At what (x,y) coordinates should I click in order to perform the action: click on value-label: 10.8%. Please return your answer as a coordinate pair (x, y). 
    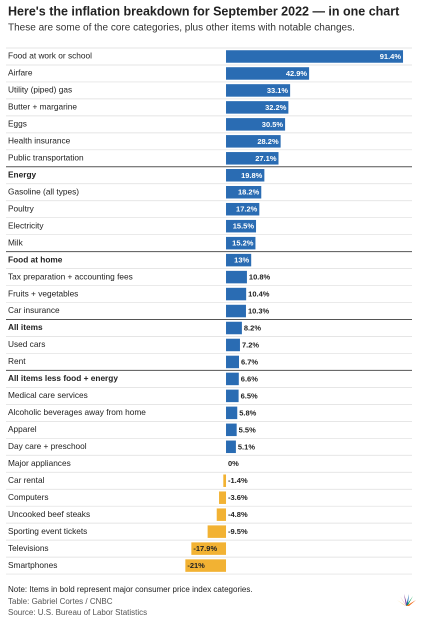
    Looking at the image, I should click on (260, 277).